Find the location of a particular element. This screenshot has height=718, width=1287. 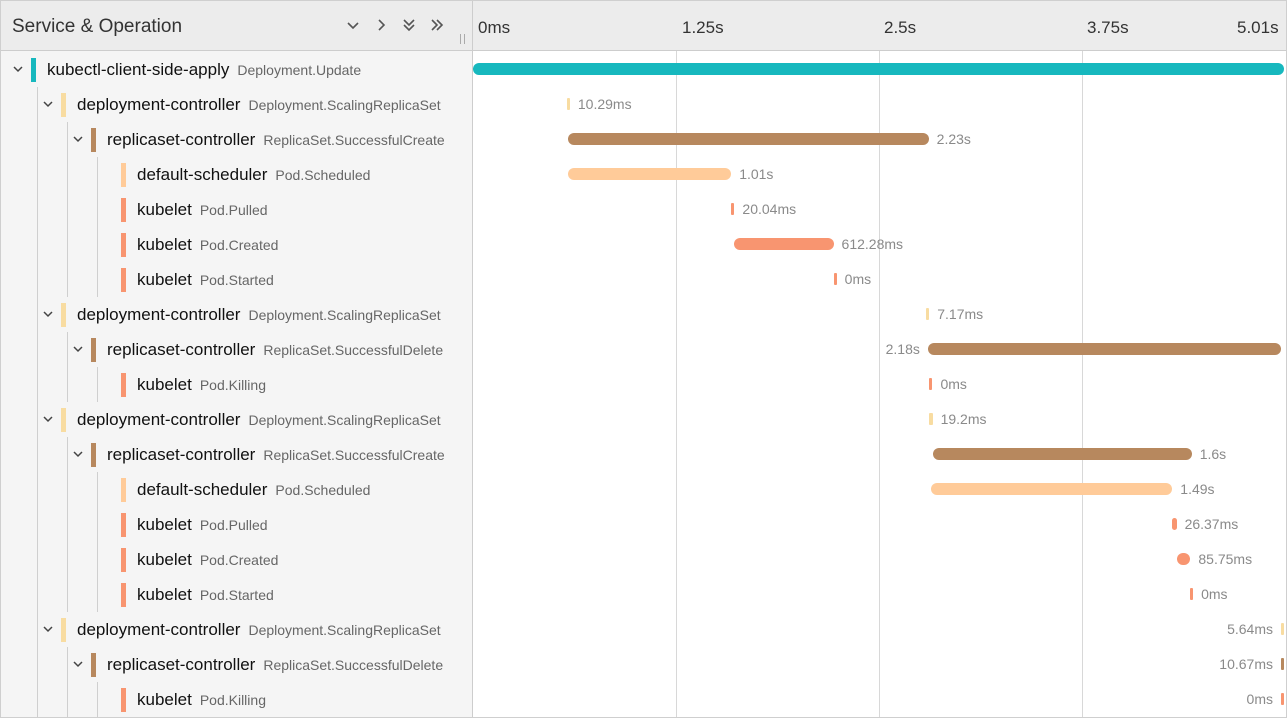

tick-label-1: 1.25s is located at coordinates (703, 27).